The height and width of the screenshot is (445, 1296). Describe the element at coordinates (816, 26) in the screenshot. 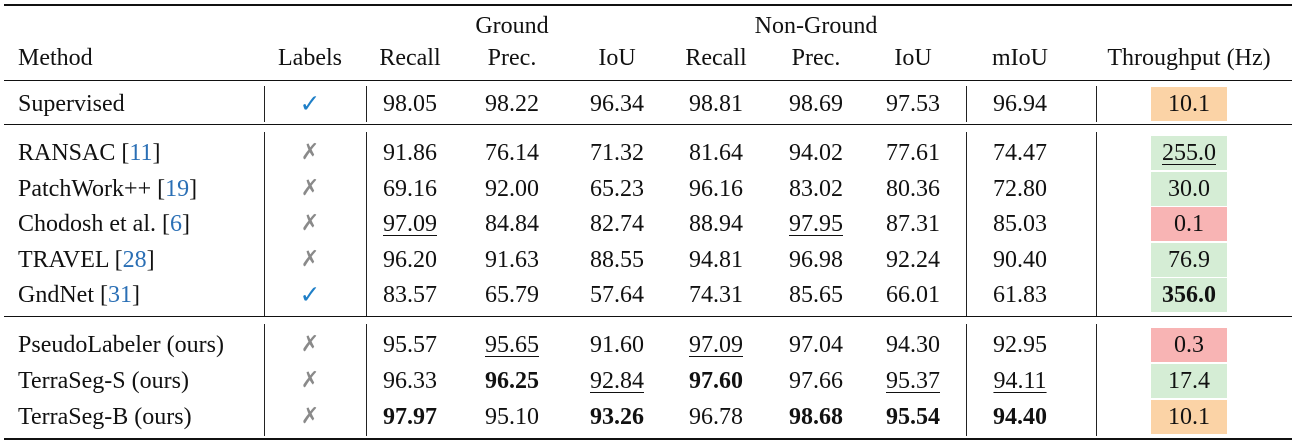

I see `header-group-nonground: Non-Ground` at that location.